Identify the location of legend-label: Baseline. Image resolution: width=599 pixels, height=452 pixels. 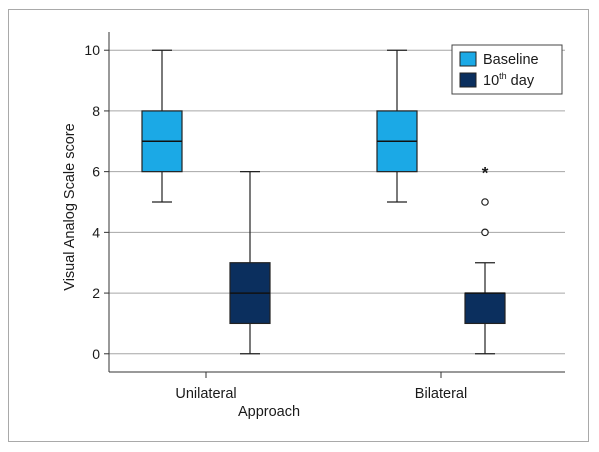
(511, 60).